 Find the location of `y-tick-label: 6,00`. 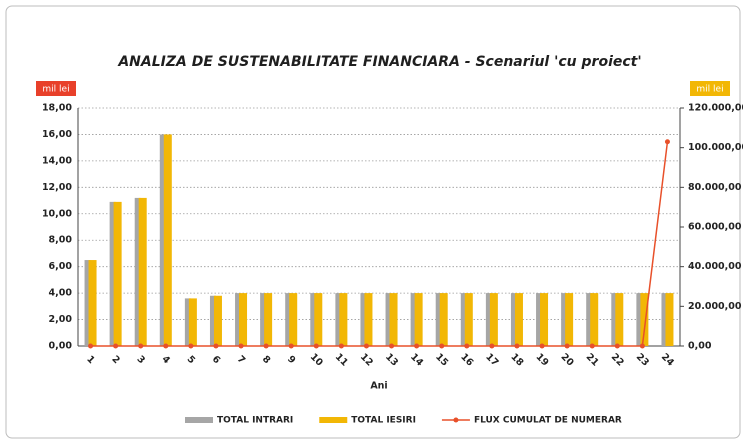

y-tick-label: 6,00 is located at coordinates (61, 266).